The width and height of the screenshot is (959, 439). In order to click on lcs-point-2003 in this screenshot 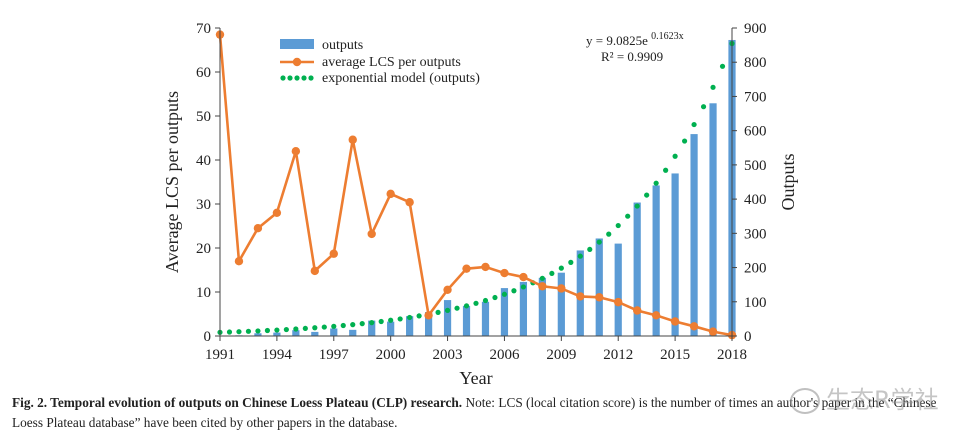, I will do `click(447, 289)`.